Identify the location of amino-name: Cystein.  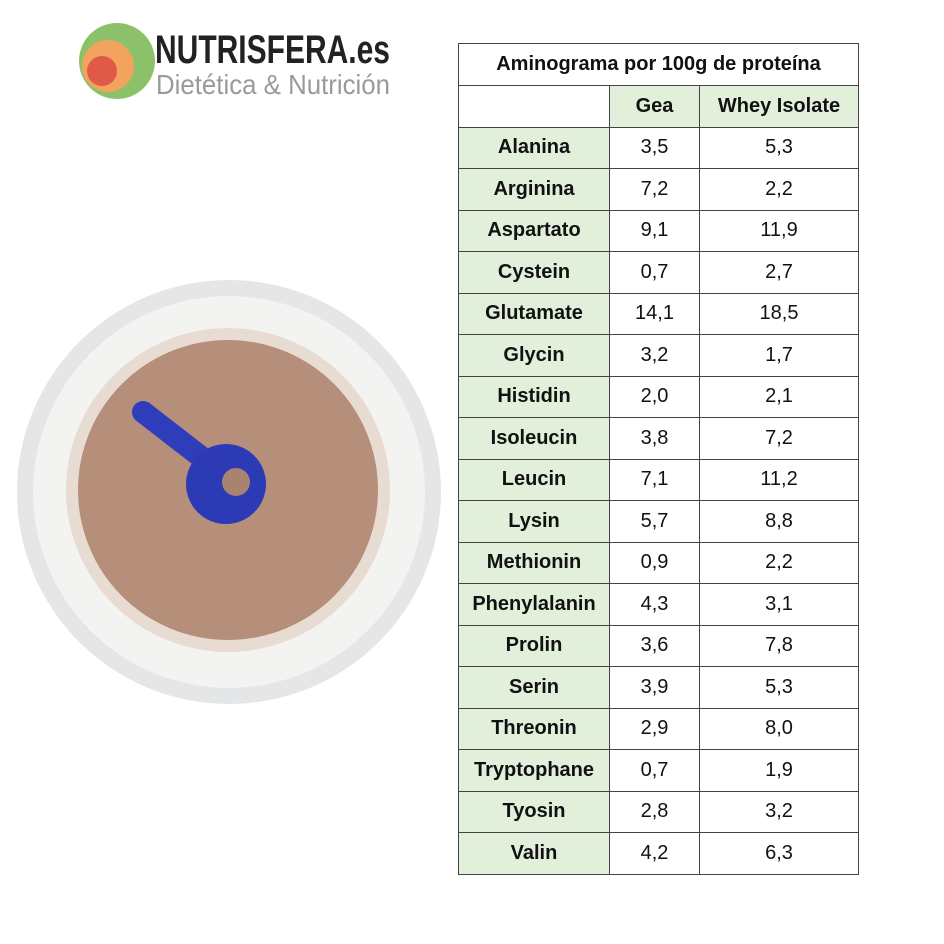
(534, 272).